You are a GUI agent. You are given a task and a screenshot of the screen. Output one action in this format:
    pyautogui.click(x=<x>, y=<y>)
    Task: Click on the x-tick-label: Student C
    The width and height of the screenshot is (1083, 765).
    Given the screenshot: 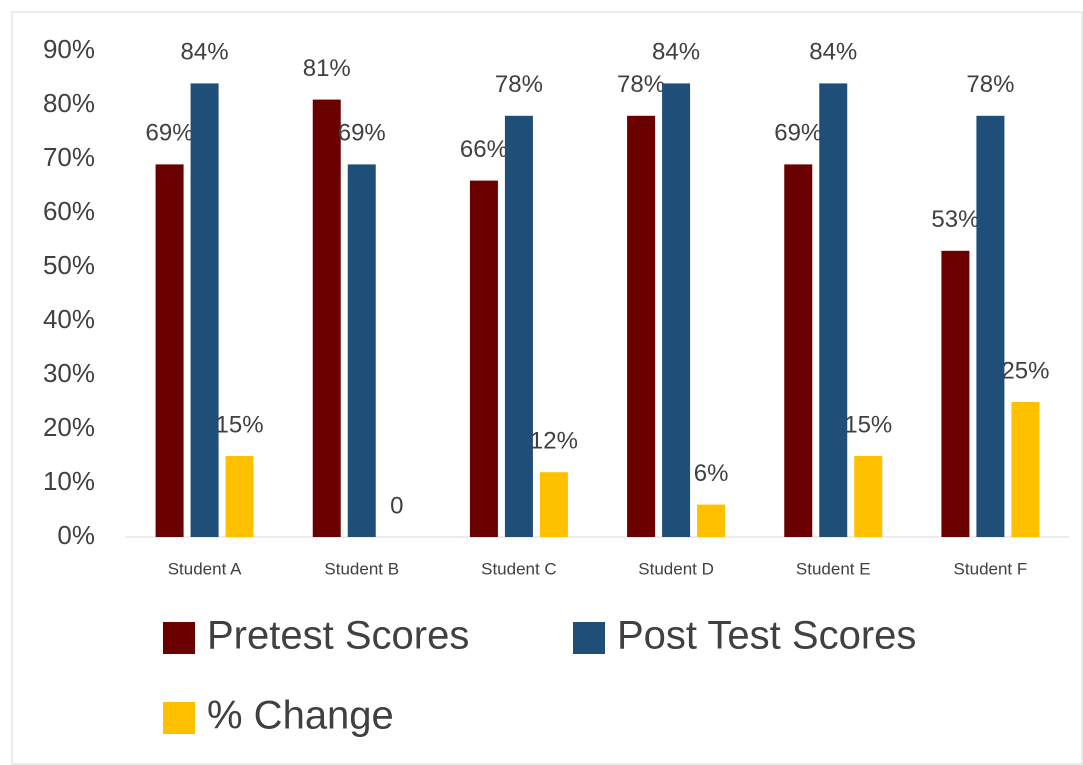 What is the action you would take?
    pyautogui.click(x=519, y=568)
    